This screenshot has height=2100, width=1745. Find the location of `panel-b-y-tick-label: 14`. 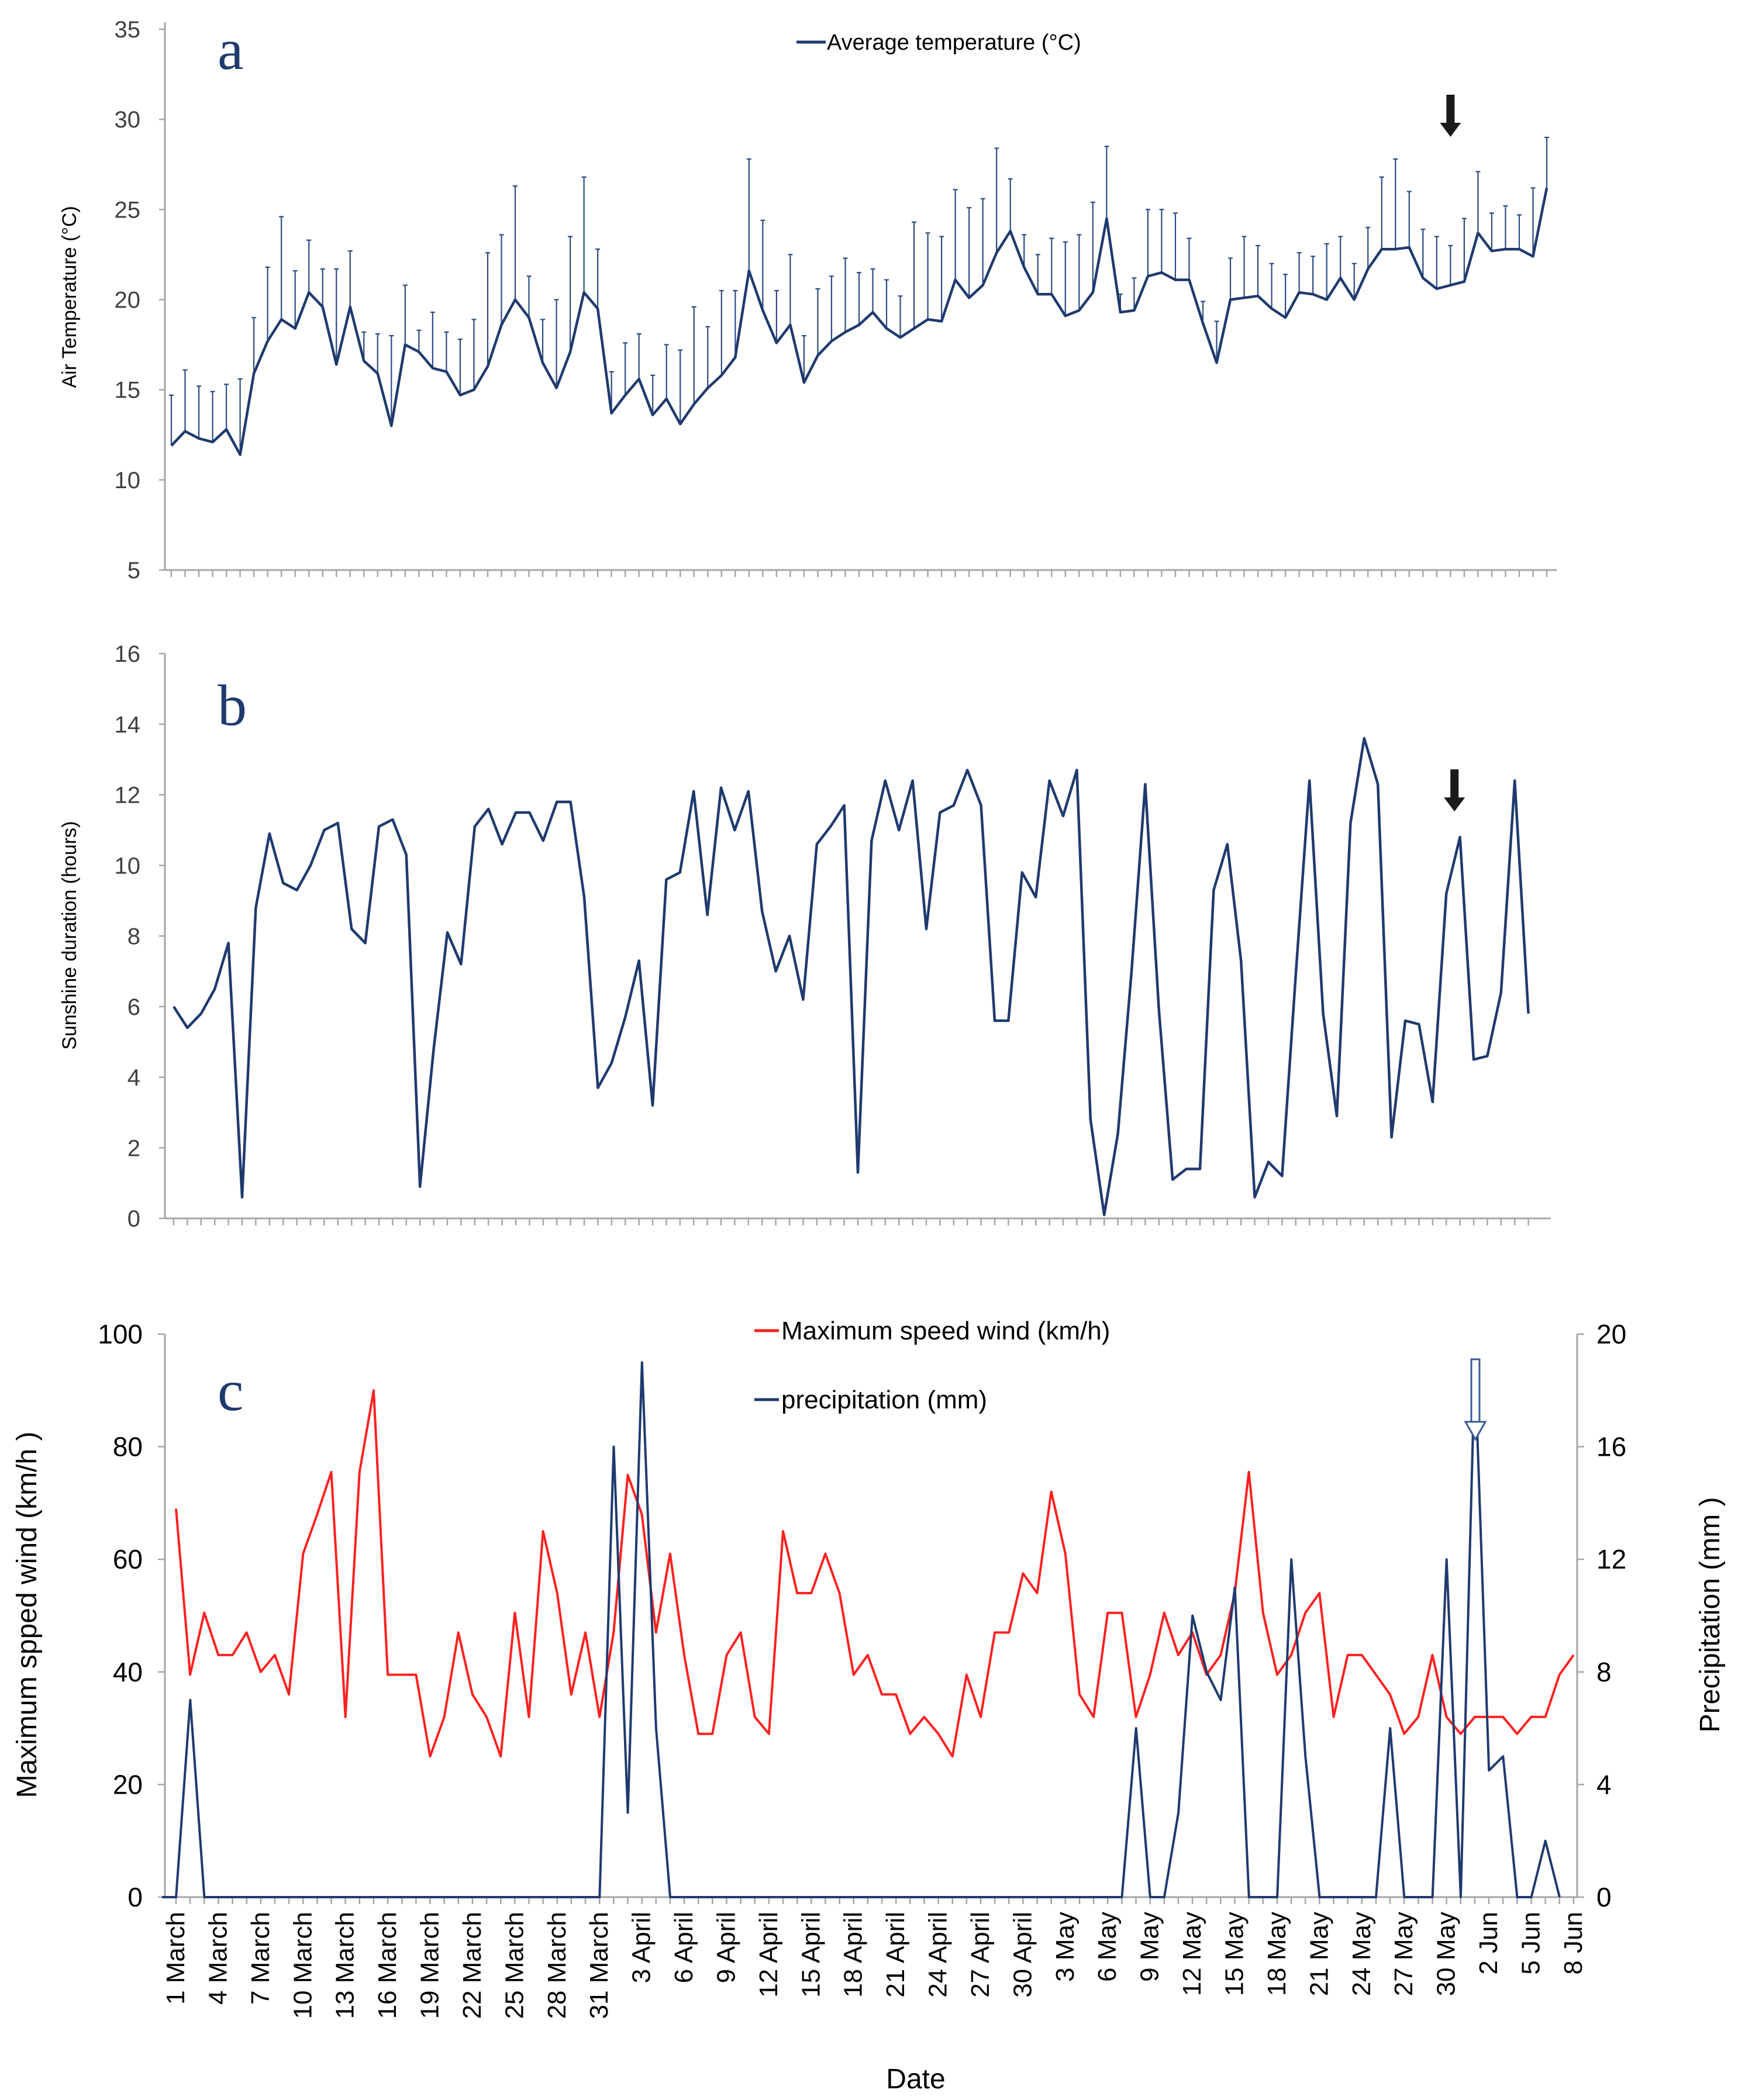

panel-b-y-tick-label: 14 is located at coordinates (128, 725).